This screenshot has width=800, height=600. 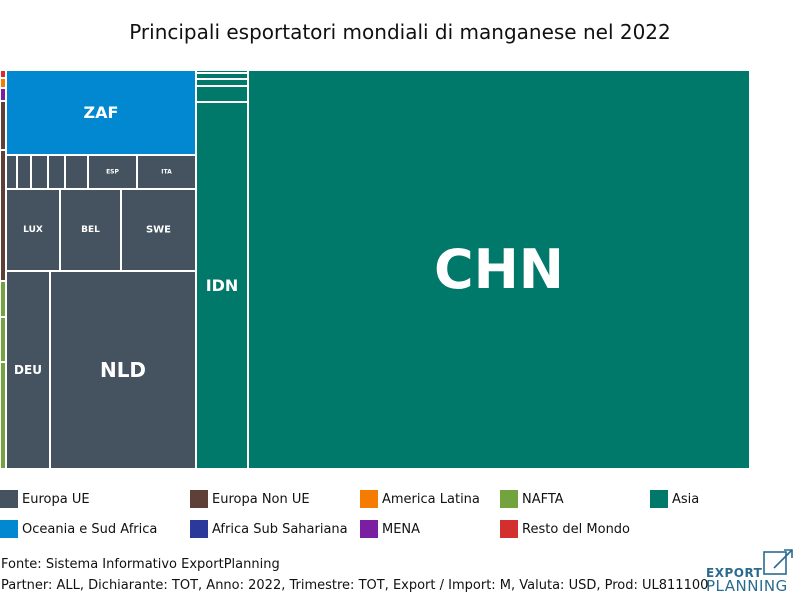 I want to click on tile-label-ita: ITA, so click(x=166, y=172).